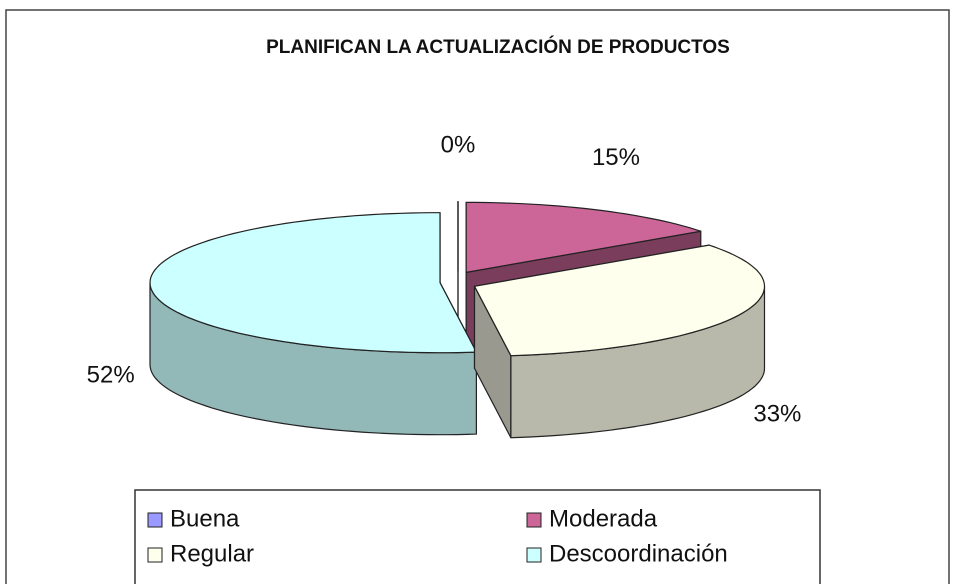  What do you see at coordinates (638, 553) in the screenshot?
I see `legend-label: Descoordinación` at bounding box center [638, 553].